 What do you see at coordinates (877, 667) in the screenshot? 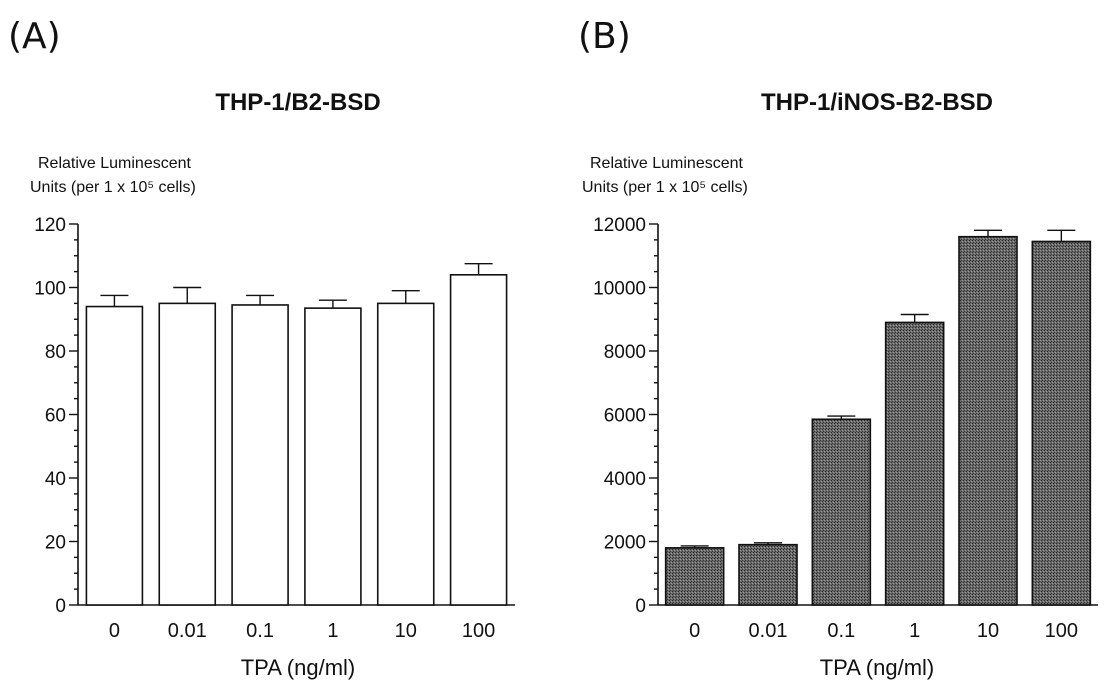
I see `x-axis-label-b: TPA (ng/ml)` at bounding box center [877, 667].